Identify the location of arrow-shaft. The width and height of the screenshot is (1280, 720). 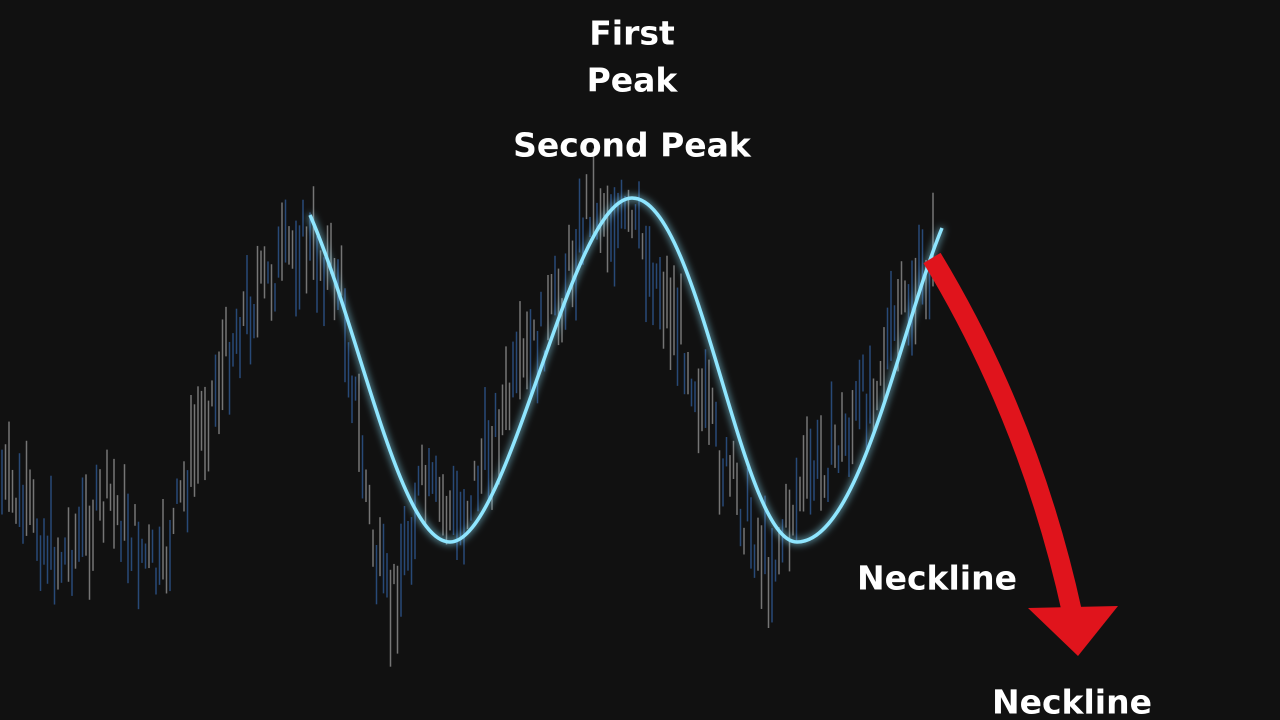
(1002, 433).